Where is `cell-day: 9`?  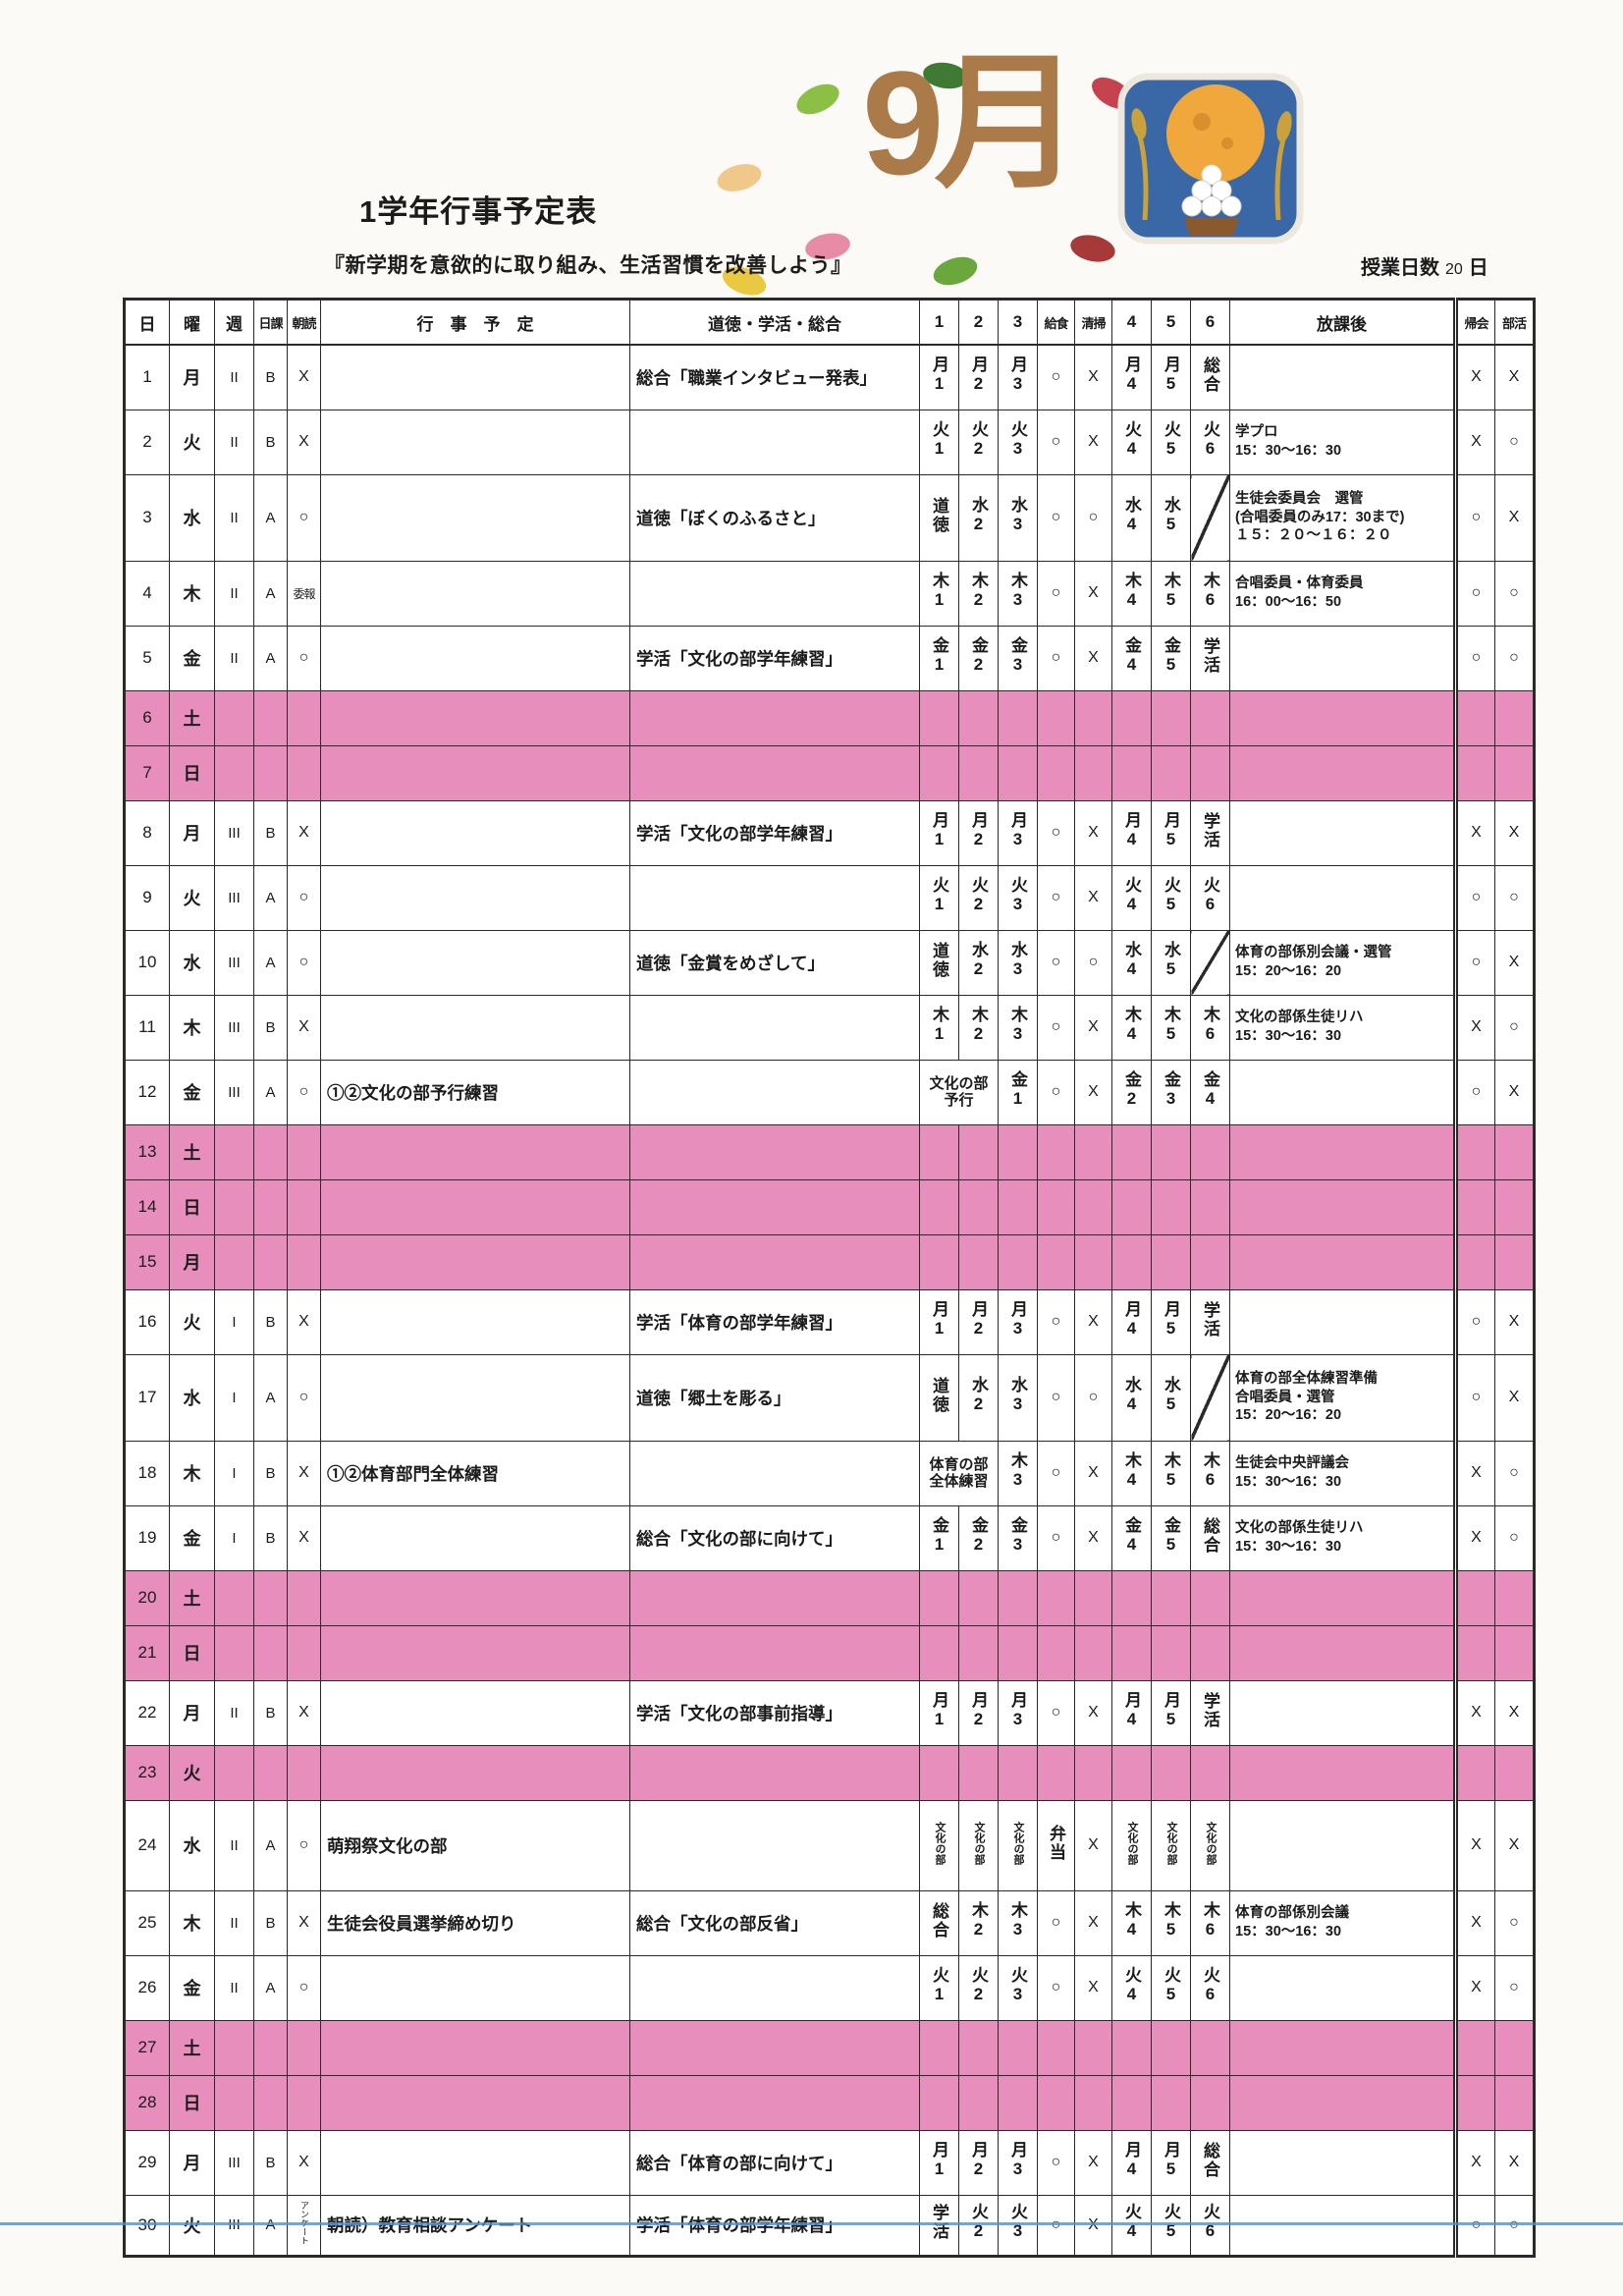
cell-day: 9 is located at coordinates (147, 897).